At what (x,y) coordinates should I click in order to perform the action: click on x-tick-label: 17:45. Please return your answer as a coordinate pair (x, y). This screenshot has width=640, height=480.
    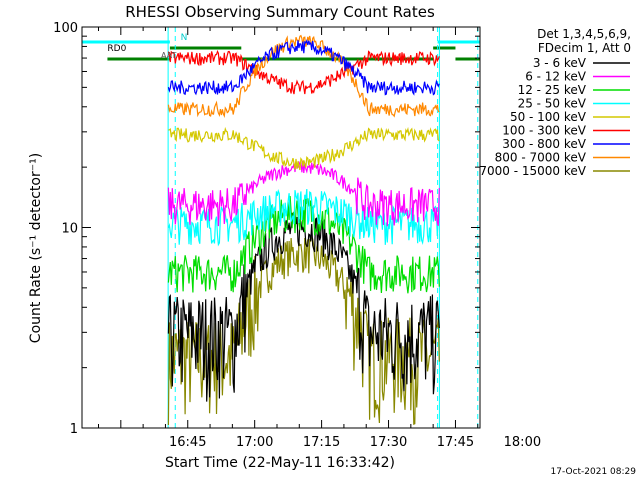
    Looking at the image, I should click on (455, 442).